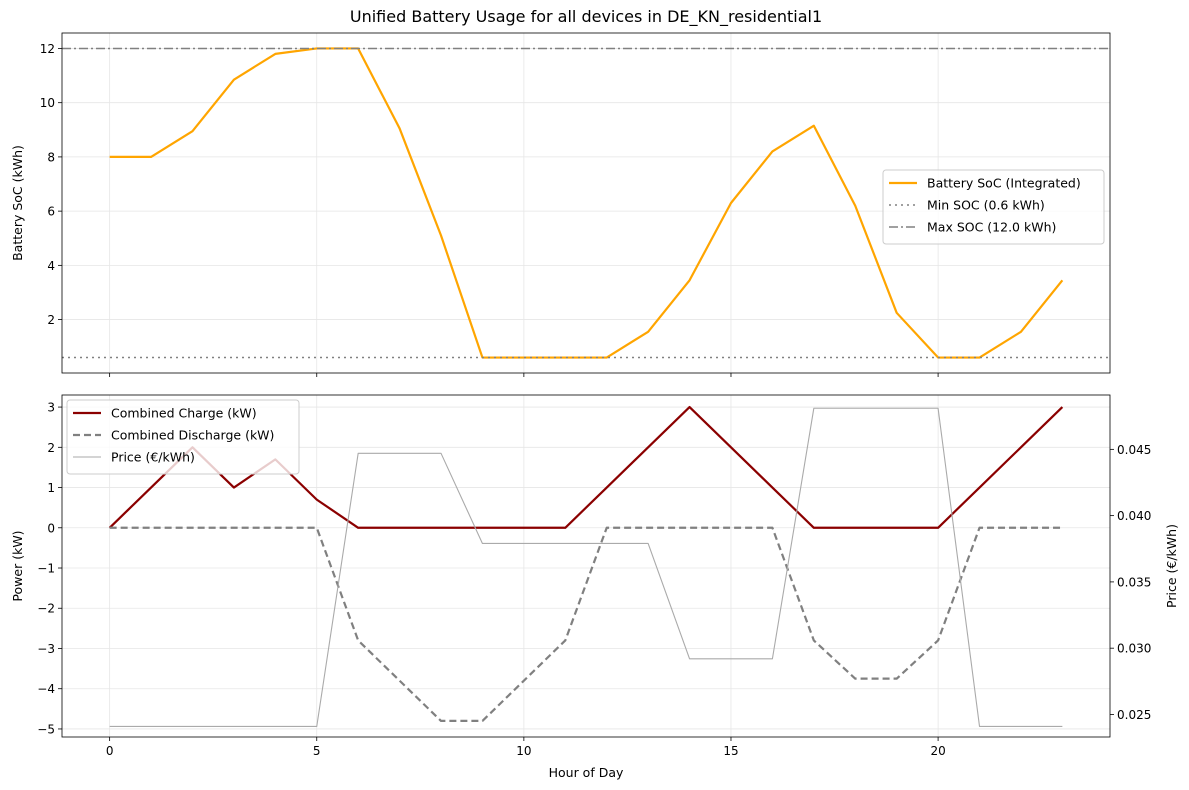  What do you see at coordinates (523, 751) in the screenshot?
I see `x-tick-label: 10` at bounding box center [523, 751].